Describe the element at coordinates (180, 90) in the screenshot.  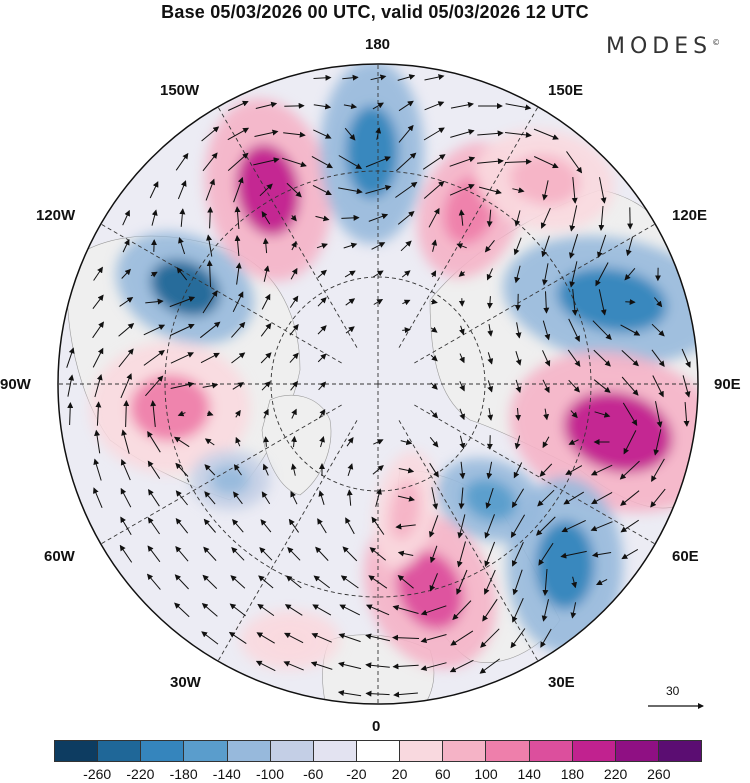
I see `lon-label-150w: 150W` at that location.